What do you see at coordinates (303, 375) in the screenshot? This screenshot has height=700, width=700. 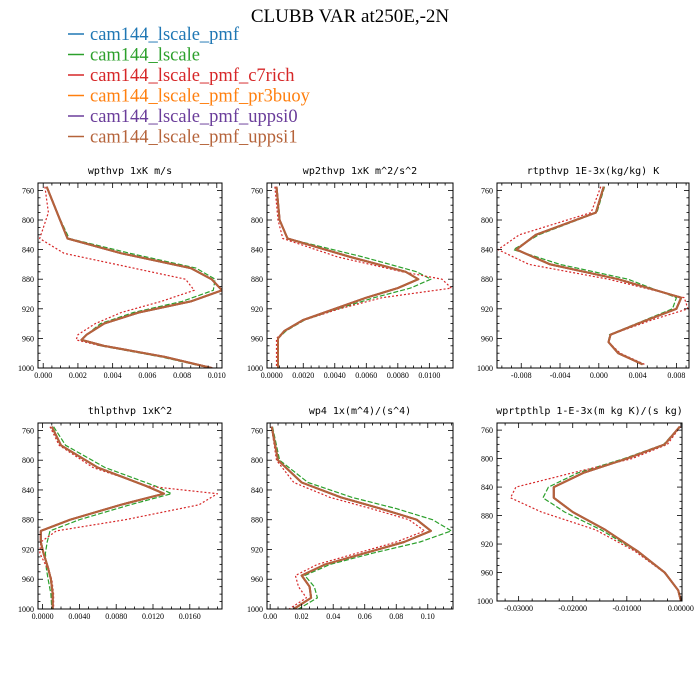 I see `x-tick-label: 0.0020` at bounding box center [303, 375].